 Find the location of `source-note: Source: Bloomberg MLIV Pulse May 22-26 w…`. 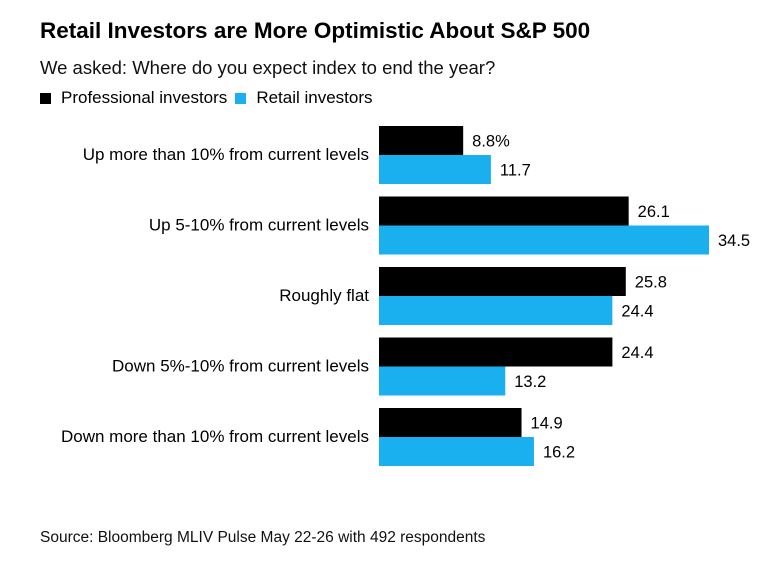

source-note: Source: Bloomberg MLIV Pulse May 22-26 w… is located at coordinates (263, 537).